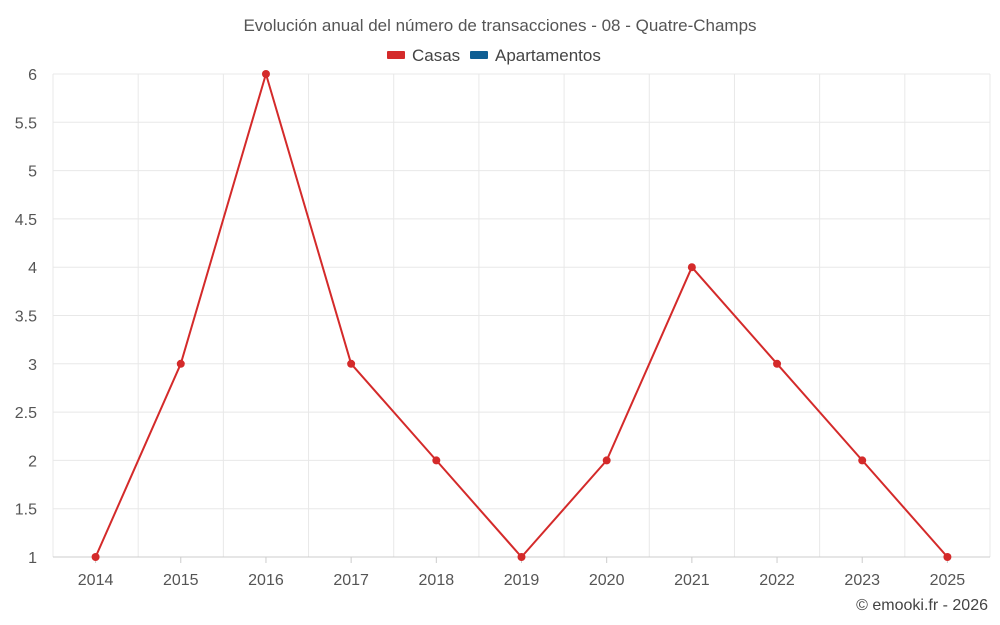 Image resolution: width=1000 pixels, height=625 pixels. I want to click on legend: Casas Apartamentos, so click(494, 55).